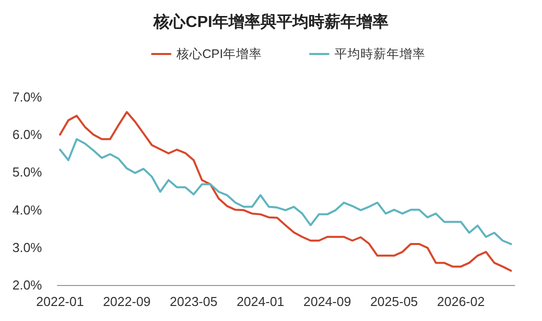  Describe the element at coordinates (126, 301) in the screenshot. I see `x-tick-label: 2022-09` at that location.